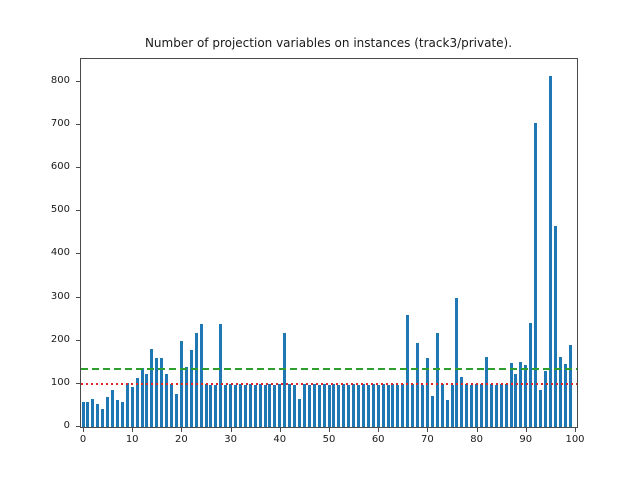  What do you see at coordinates (329, 369) in the screenshot?
I see `mean-line` at bounding box center [329, 369].